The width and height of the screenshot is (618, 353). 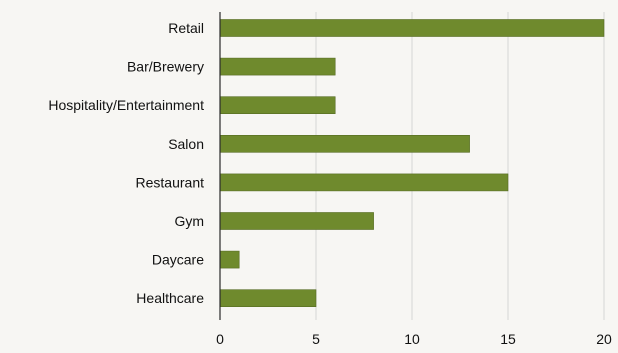 What do you see at coordinates (170, 182) in the screenshot?
I see `category-label: Restaurant` at bounding box center [170, 182].